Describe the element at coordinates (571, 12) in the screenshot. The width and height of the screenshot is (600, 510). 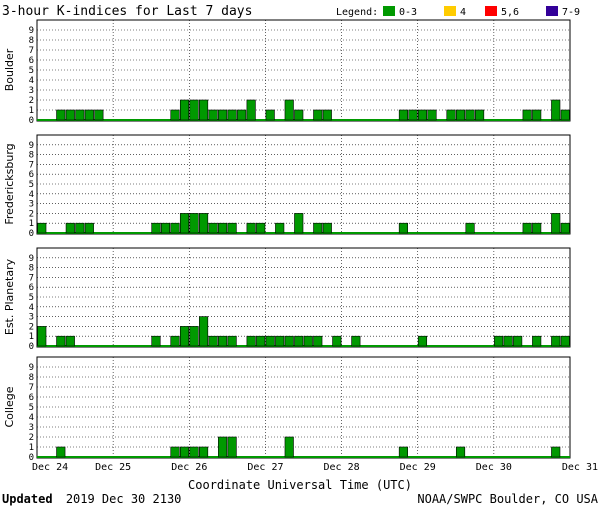
I see `legend-text-7-9: 7-9` at that location.